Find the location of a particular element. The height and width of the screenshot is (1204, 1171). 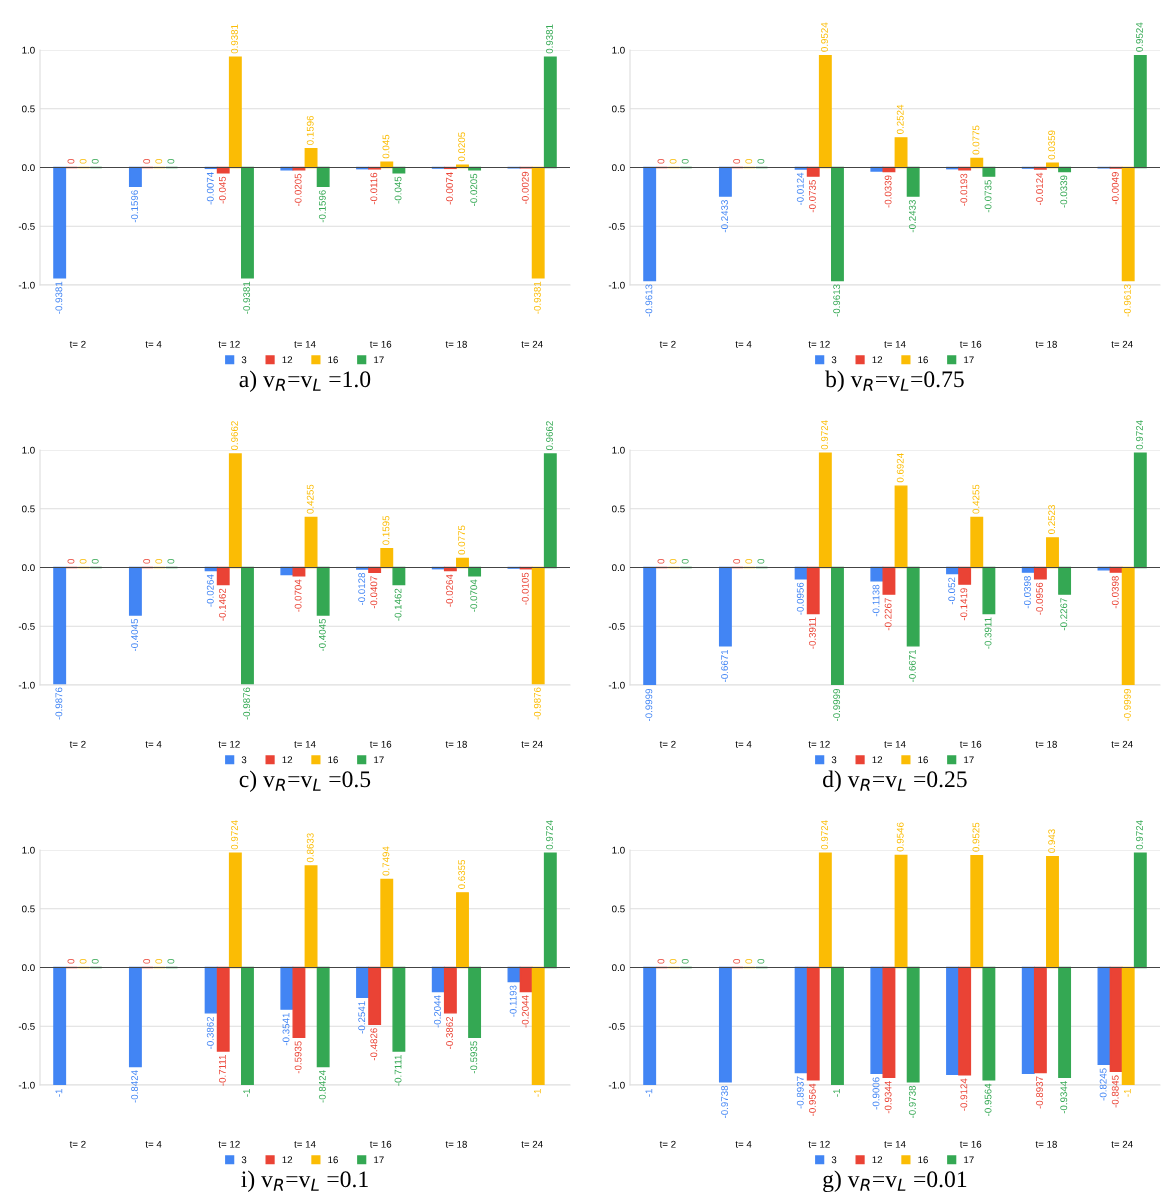

data-label: 0.4255 is located at coordinates (976, 499).